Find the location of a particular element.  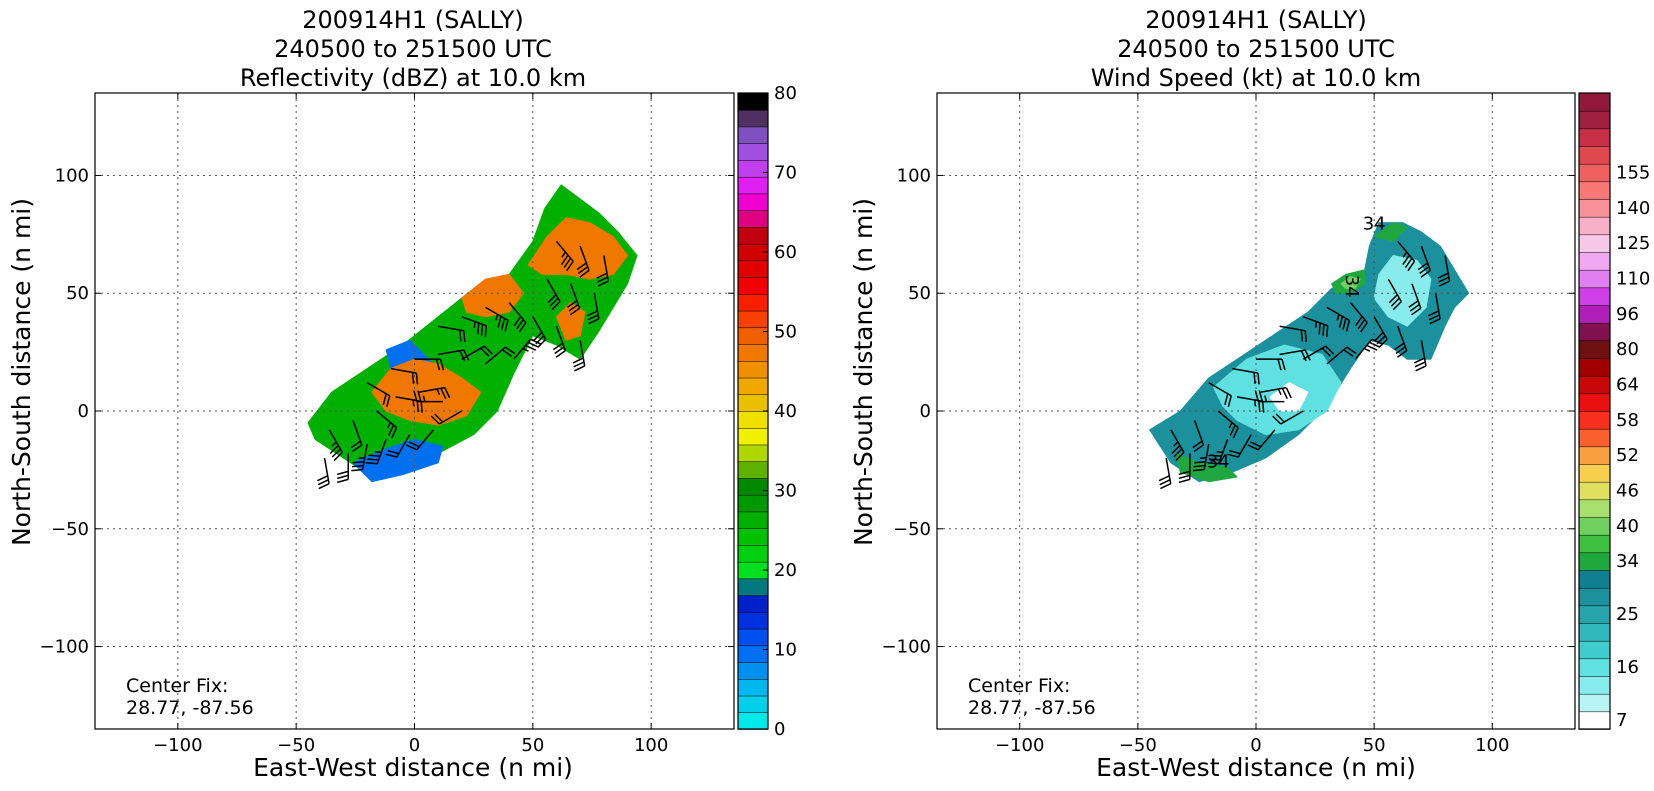

colorbar-tick-label: 10 is located at coordinates (785, 650).